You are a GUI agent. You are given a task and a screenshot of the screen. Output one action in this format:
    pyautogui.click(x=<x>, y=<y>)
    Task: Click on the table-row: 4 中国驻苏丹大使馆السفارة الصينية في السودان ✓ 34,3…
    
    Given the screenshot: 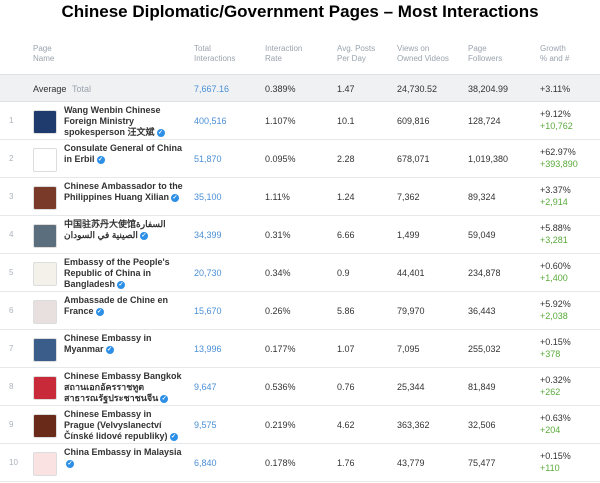 What is the action you would take?
    pyautogui.click(x=300, y=235)
    